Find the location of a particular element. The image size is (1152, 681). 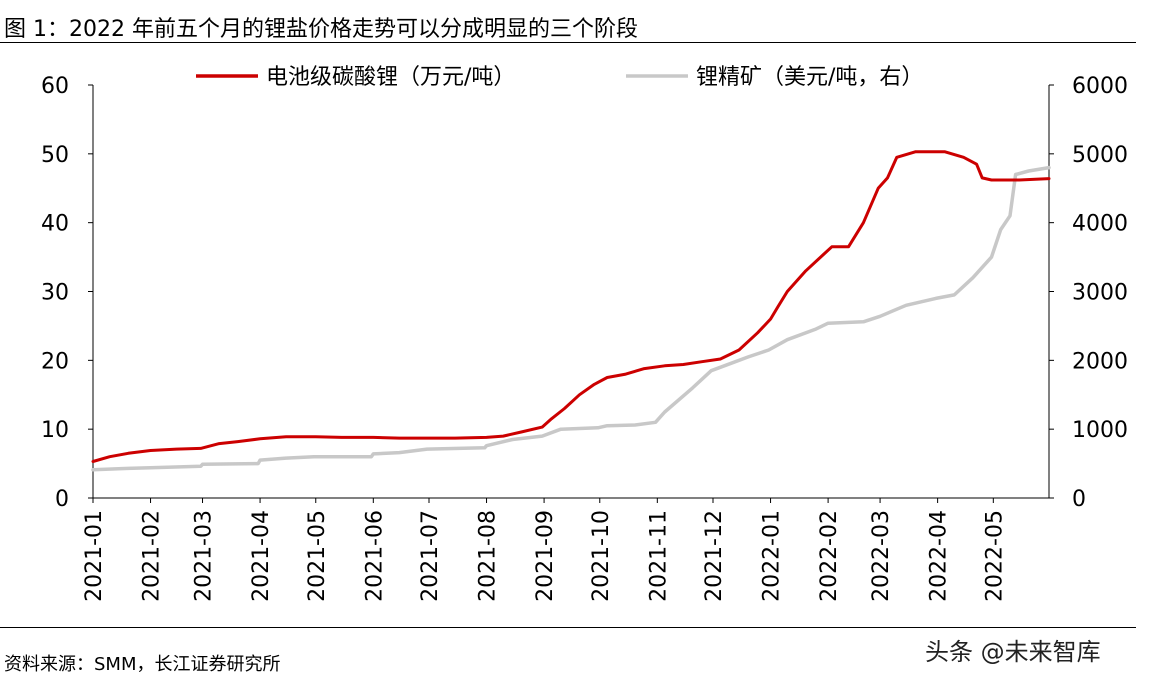

source-note: 资料来源：SMM，长江证券研究所 is located at coordinates (142, 664).